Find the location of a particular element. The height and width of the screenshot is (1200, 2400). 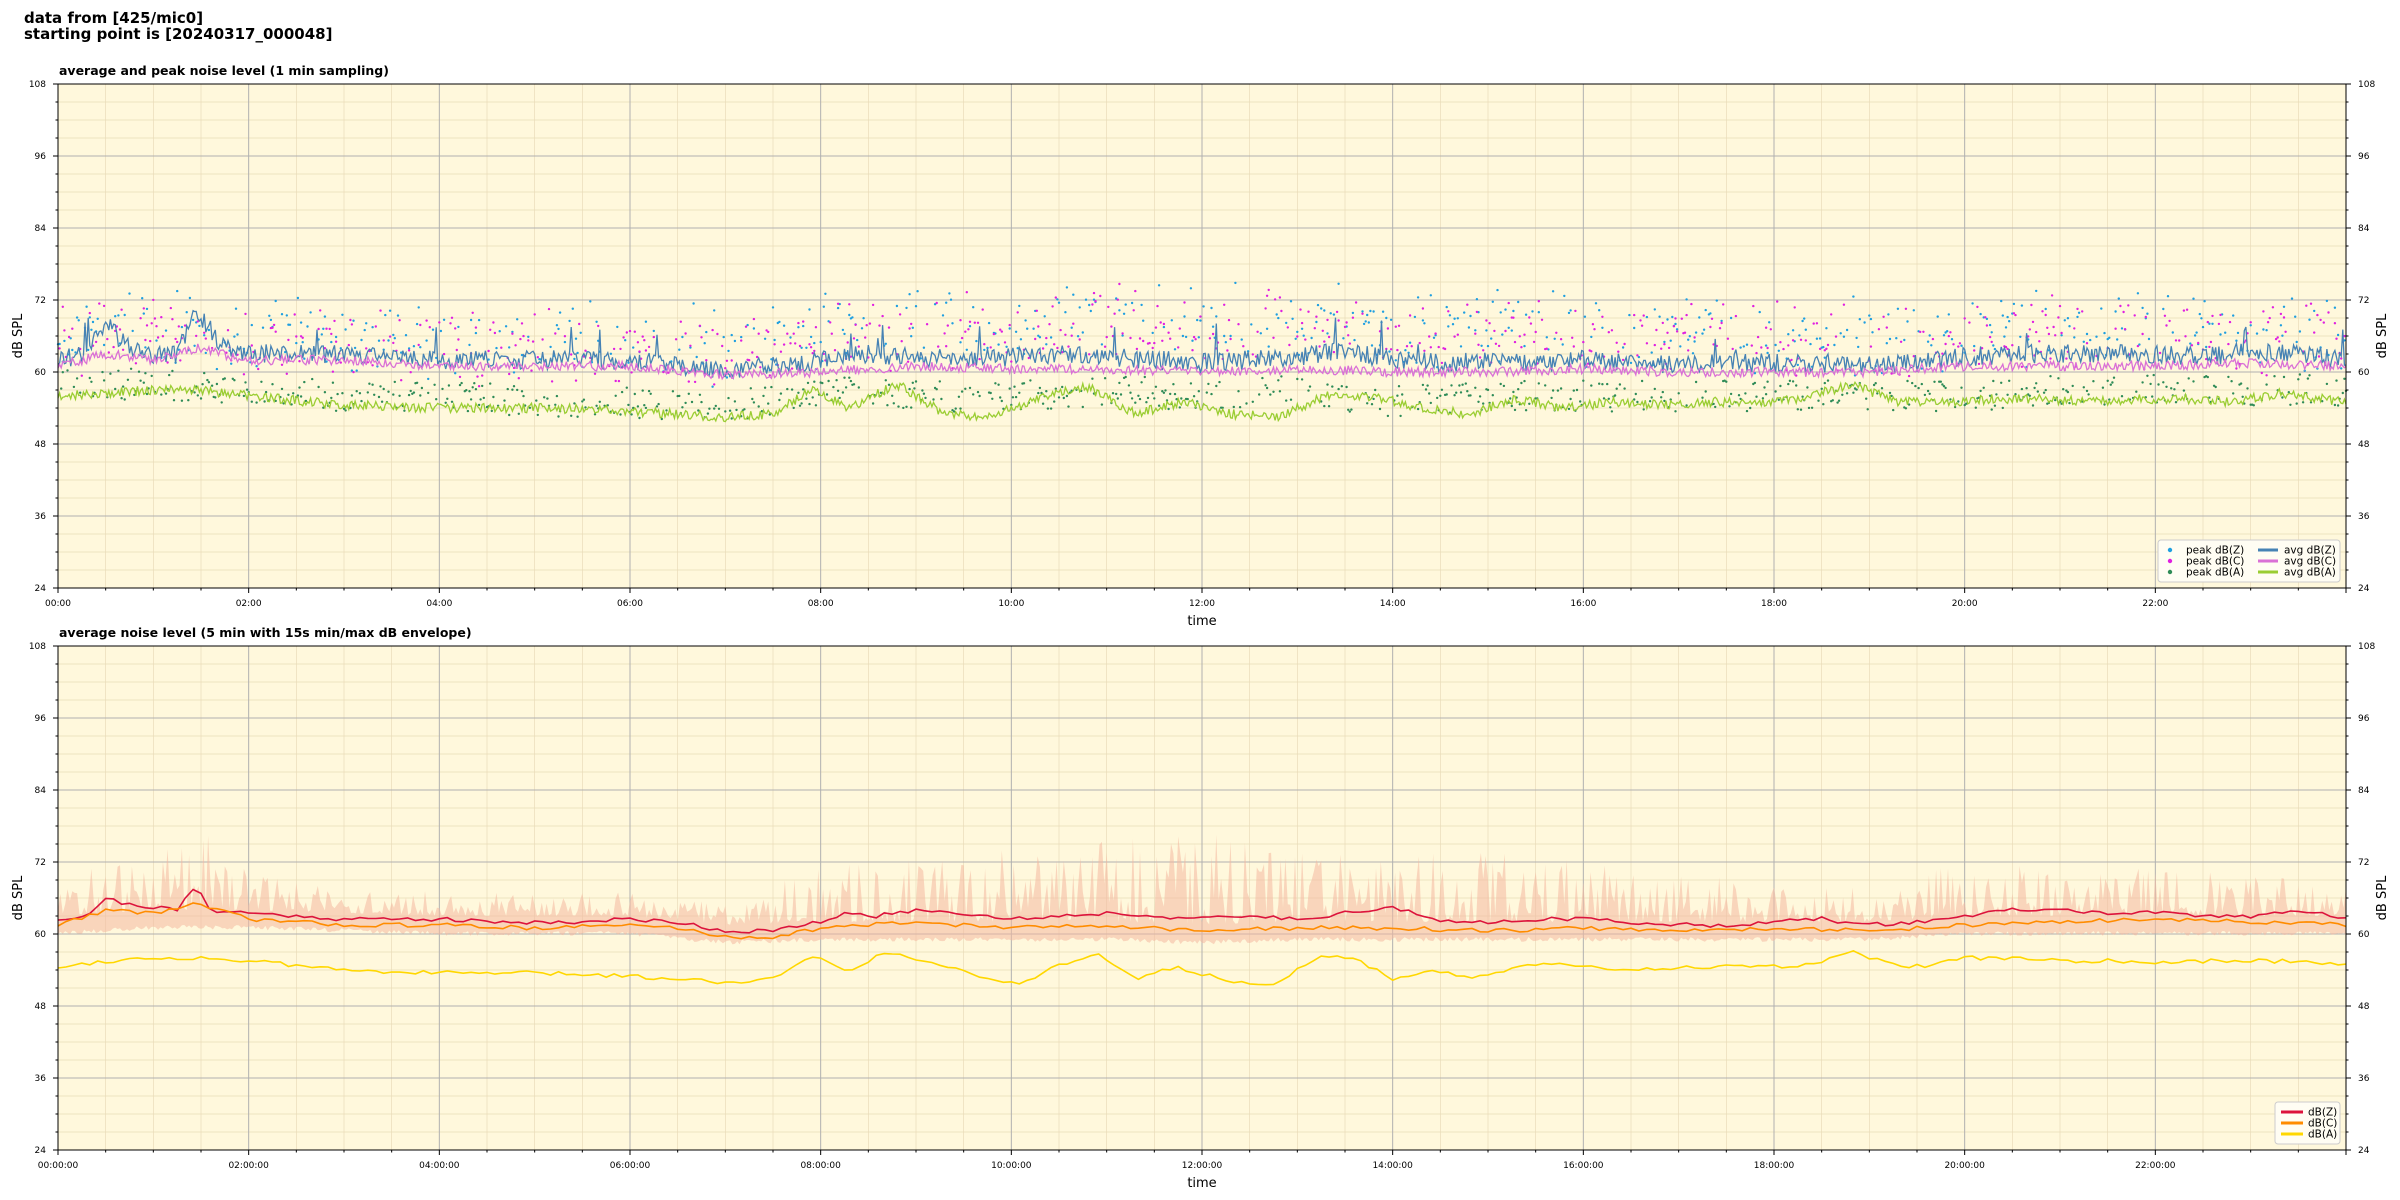

x-tick-label: 20:00 is located at coordinates (1965, 604).